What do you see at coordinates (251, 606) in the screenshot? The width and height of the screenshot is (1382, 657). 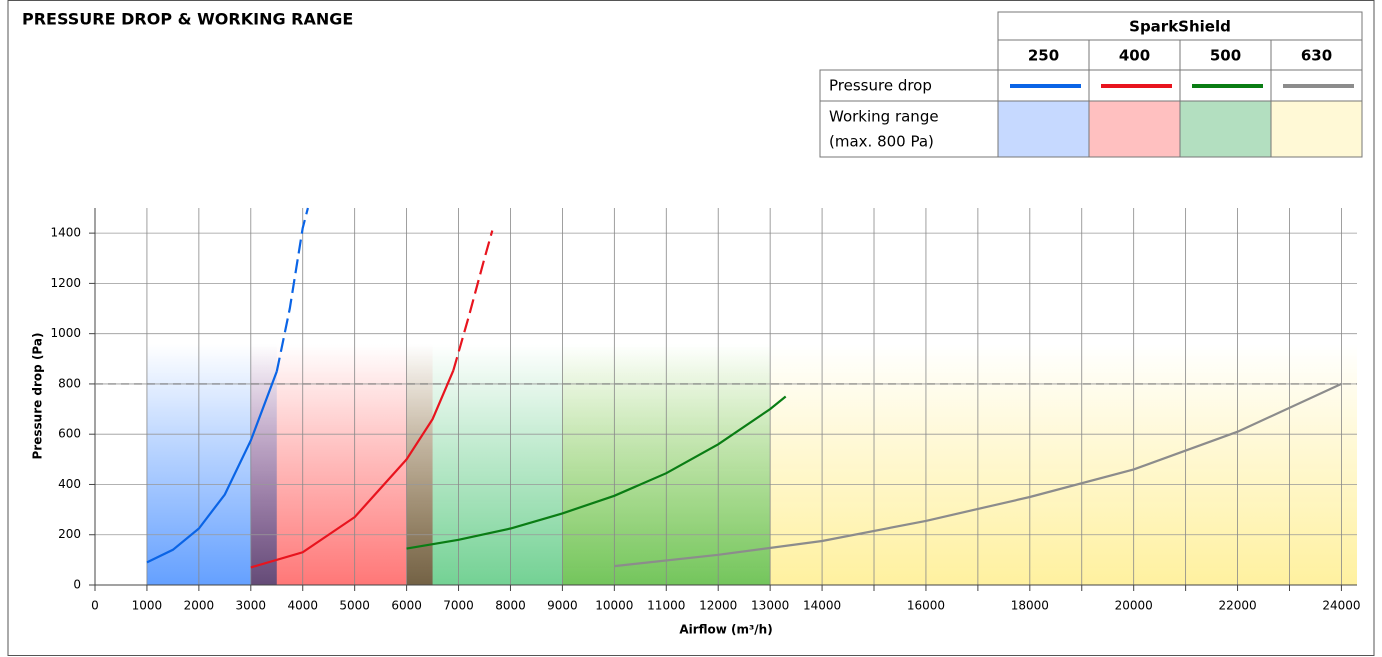 I see `x-tick-label: 3000` at bounding box center [251, 606].